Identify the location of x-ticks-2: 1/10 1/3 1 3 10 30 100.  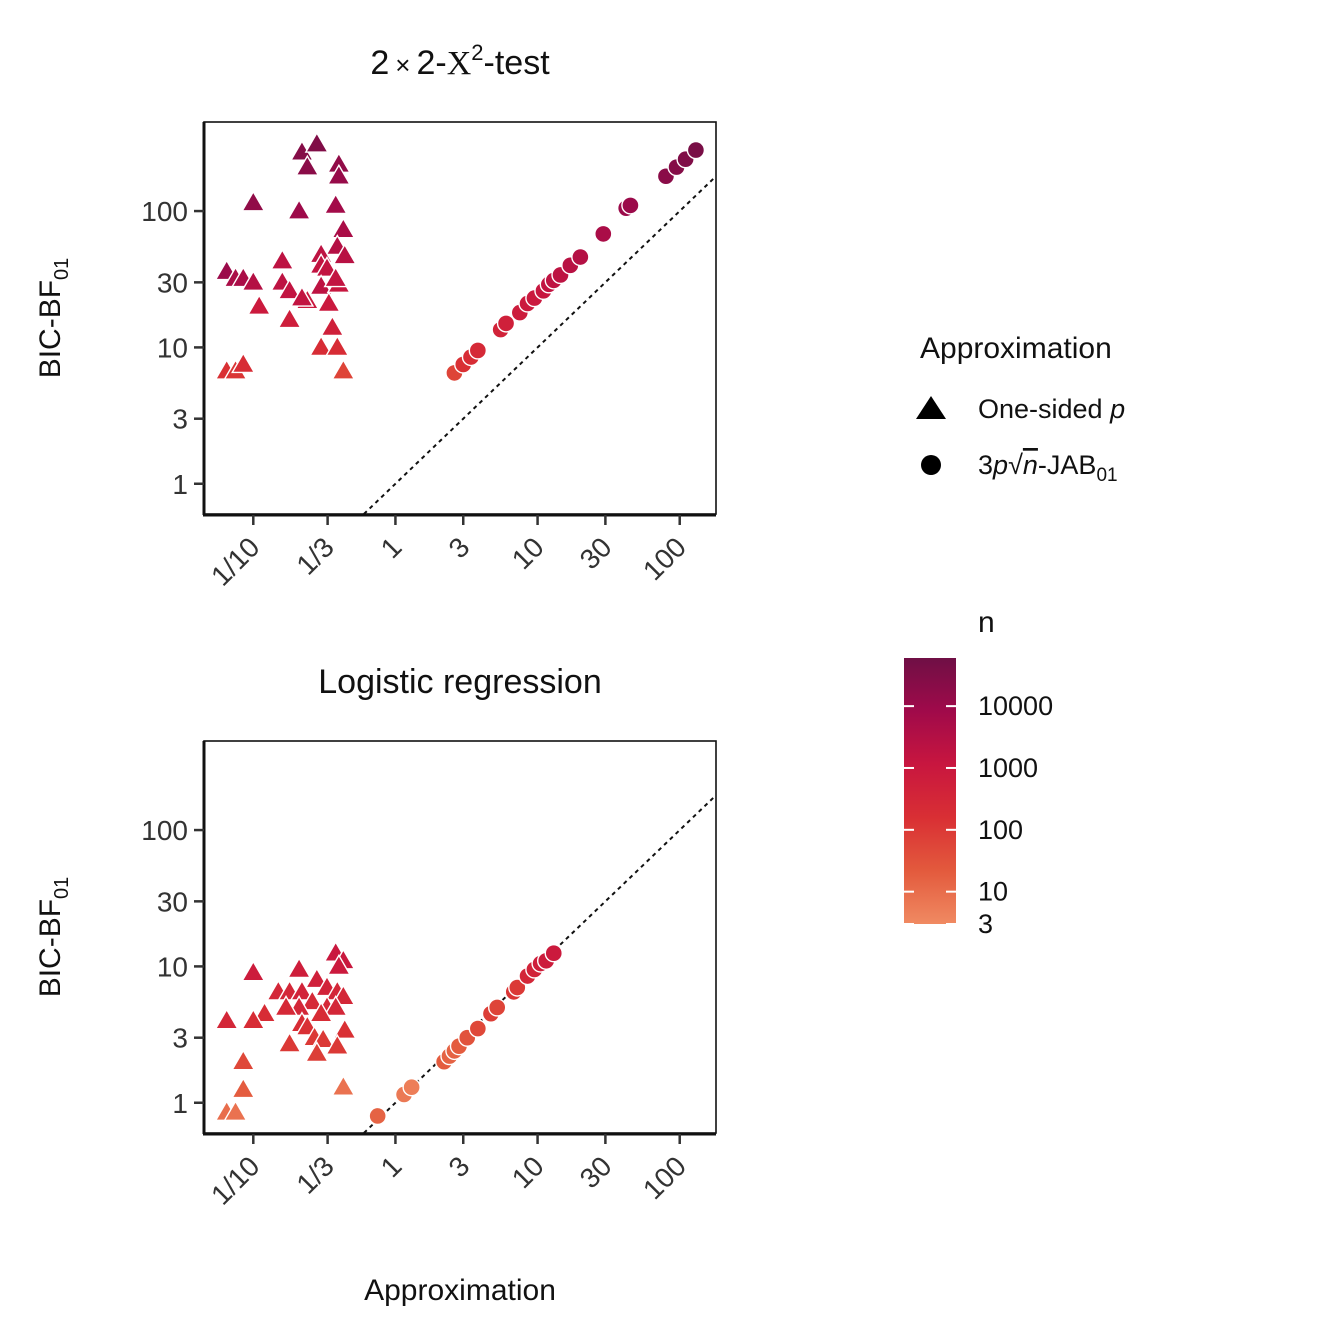
(448, 1172).